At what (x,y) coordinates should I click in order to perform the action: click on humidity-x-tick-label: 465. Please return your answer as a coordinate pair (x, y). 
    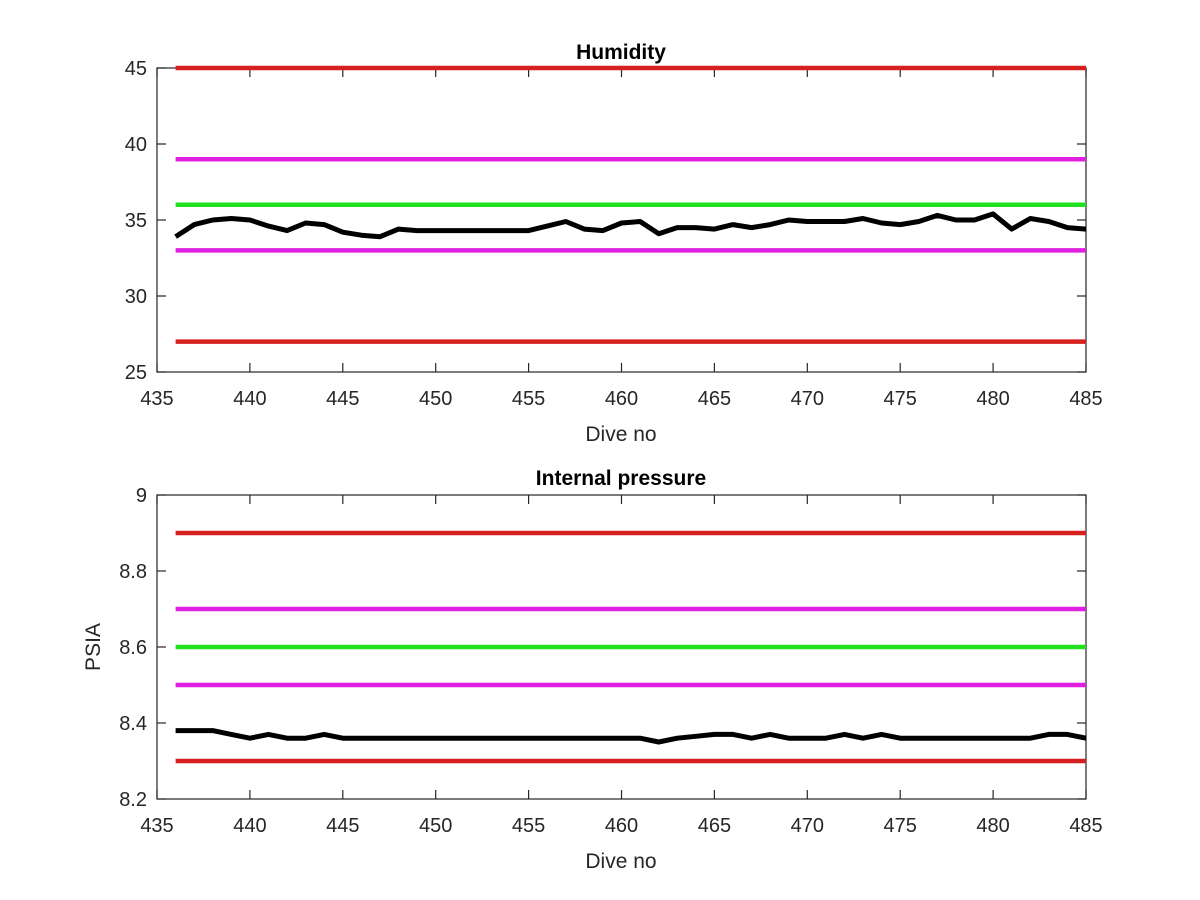
    Looking at the image, I should click on (714, 399).